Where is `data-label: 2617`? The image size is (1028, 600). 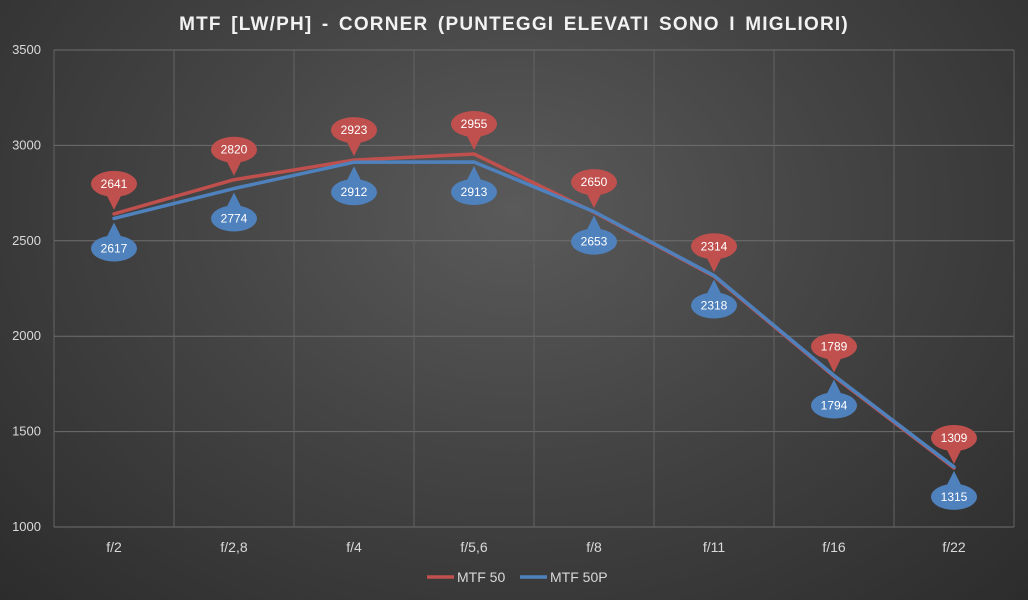
data-label: 2617 is located at coordinates (114, 248).